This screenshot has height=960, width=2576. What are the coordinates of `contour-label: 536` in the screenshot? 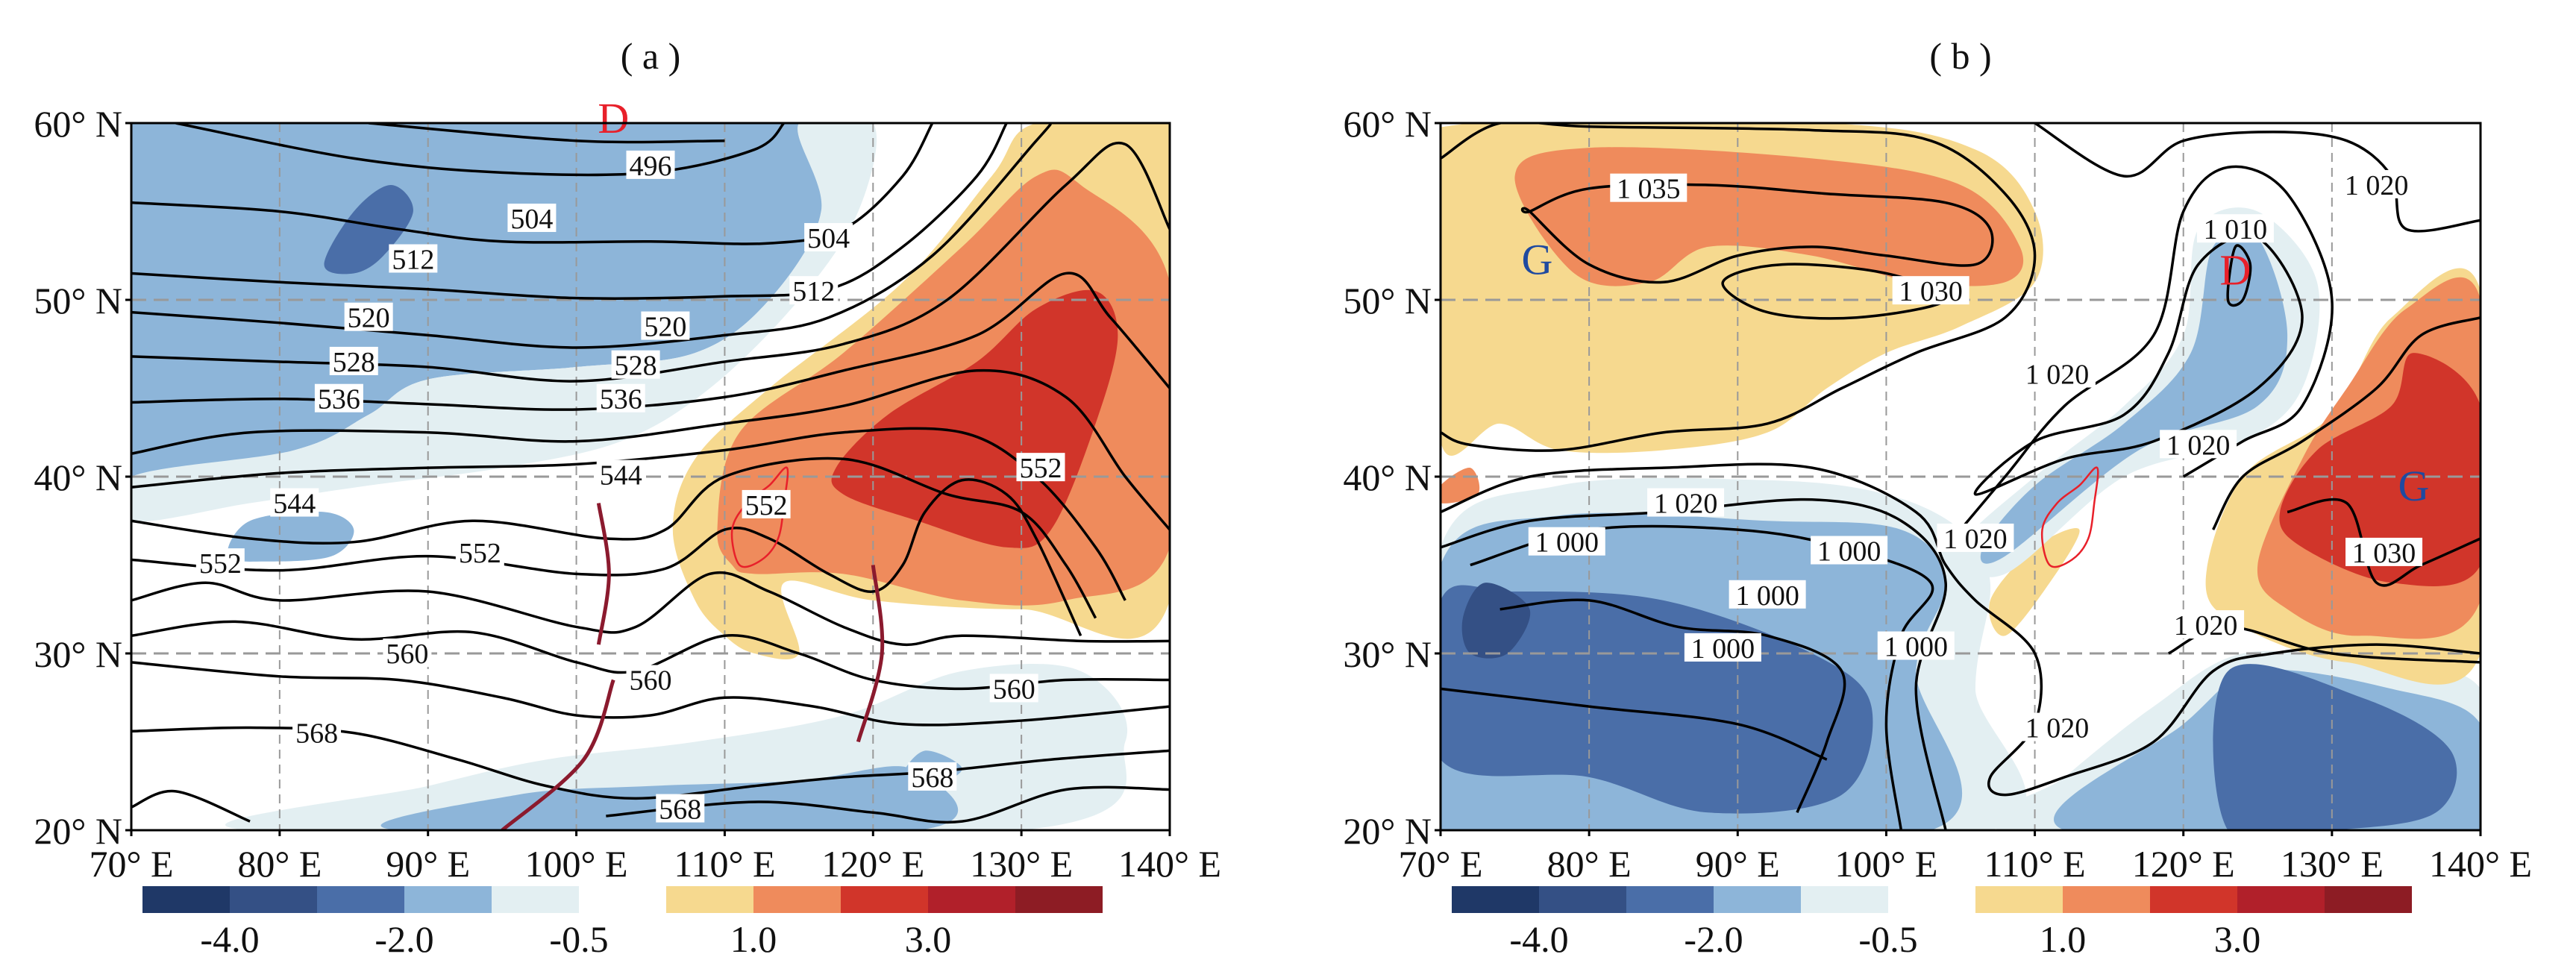 It's located at (621, 399).